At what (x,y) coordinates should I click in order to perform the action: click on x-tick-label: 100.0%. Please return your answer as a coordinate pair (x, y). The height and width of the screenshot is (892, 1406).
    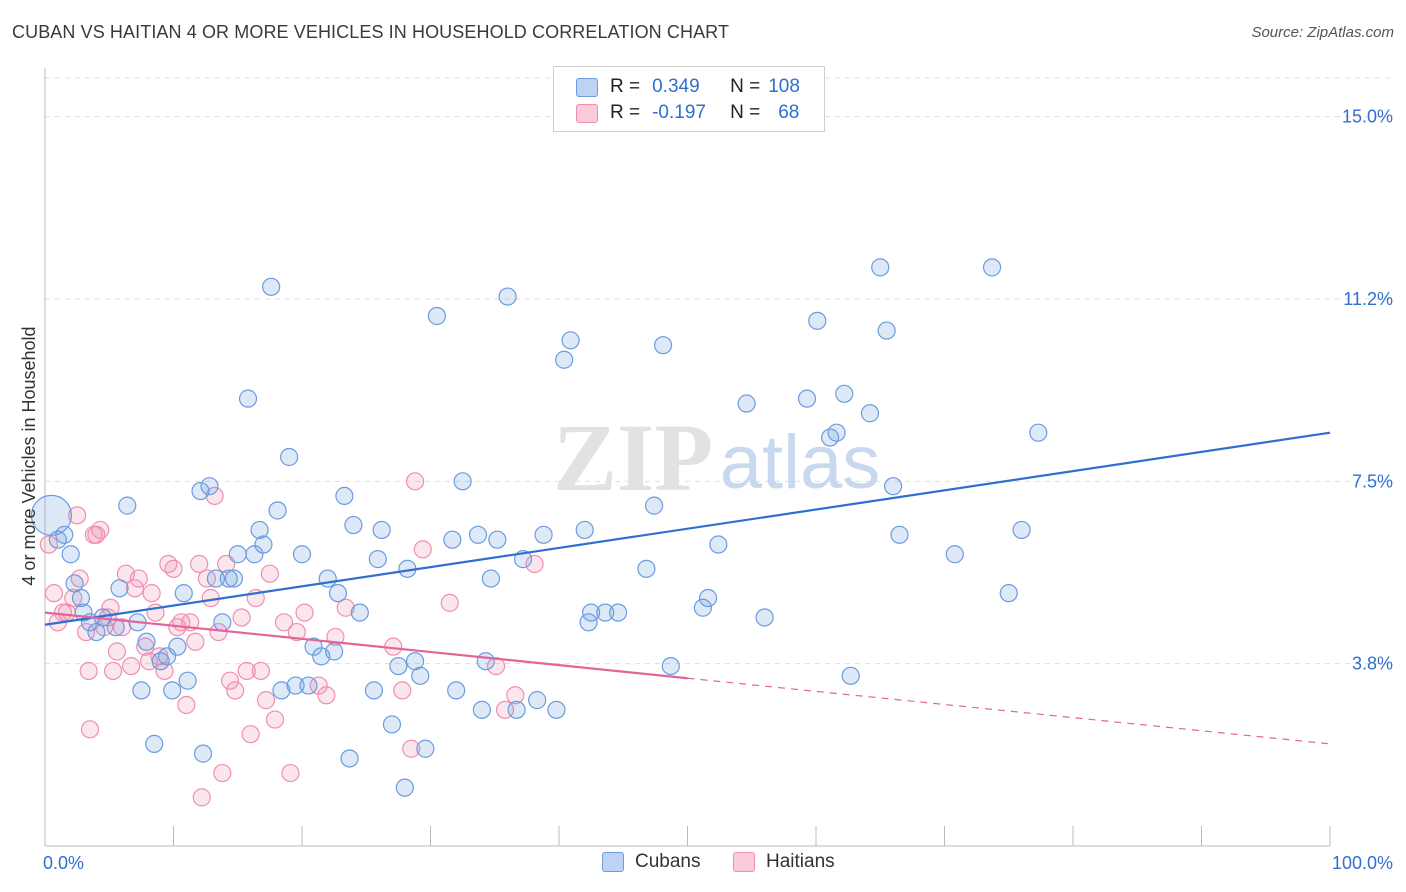
    Looking at the image, I should click on (1362, 863).